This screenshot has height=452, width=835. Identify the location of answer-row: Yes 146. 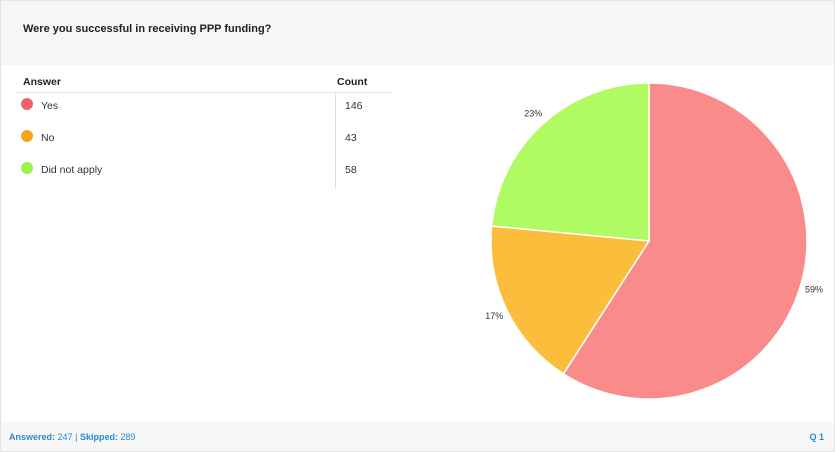
(204, 109).